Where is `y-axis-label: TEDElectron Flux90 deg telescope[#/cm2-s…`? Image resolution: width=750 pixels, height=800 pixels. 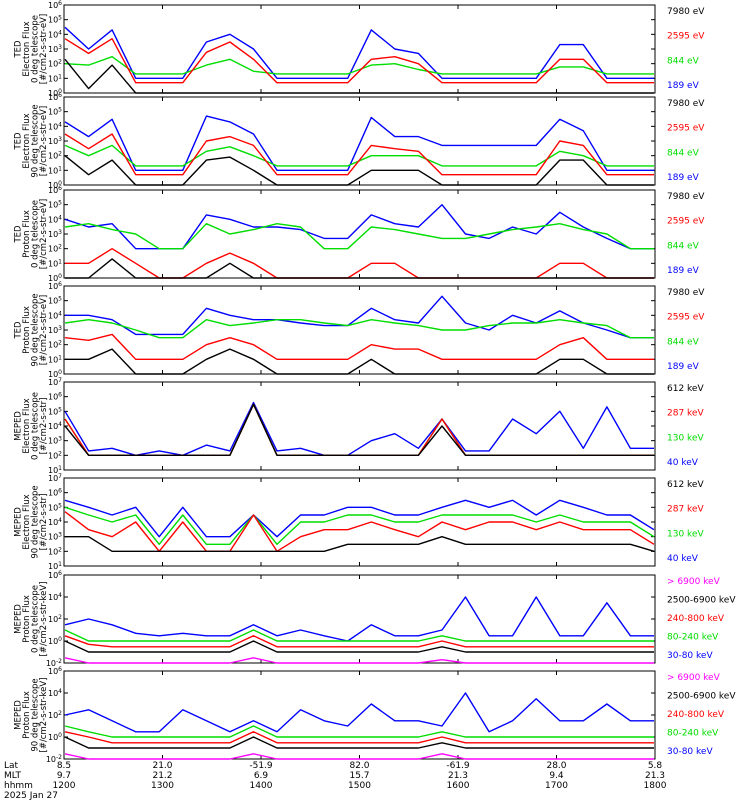
y-axis-label: TEDElectron Flux90 deg telescope[#/cm2-s… is located at coordinates (31, 140).